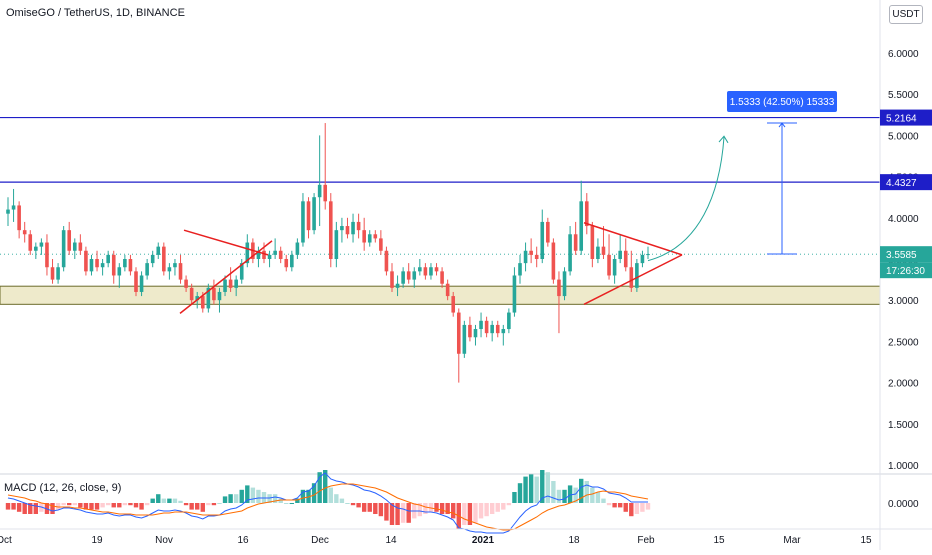 The image size is (932, 555). Describe the element at coordinates (320, 540) in the screenshot. I see `time-tick: Dec` at that location.